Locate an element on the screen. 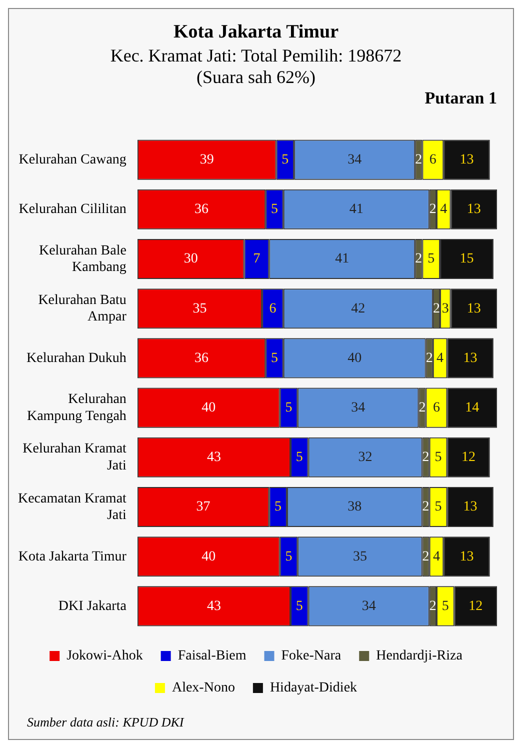 The image size is (520, 748). legend-label: Hidayat-Didiek is located at coordinates (314, 688).